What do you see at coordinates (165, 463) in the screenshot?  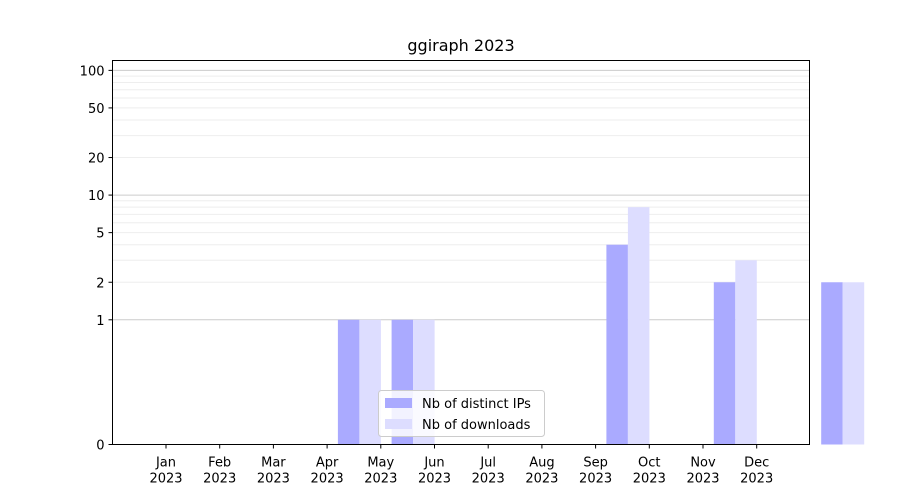 I see `x-tick-label-month: Jan` at bounding box center [165, 463].